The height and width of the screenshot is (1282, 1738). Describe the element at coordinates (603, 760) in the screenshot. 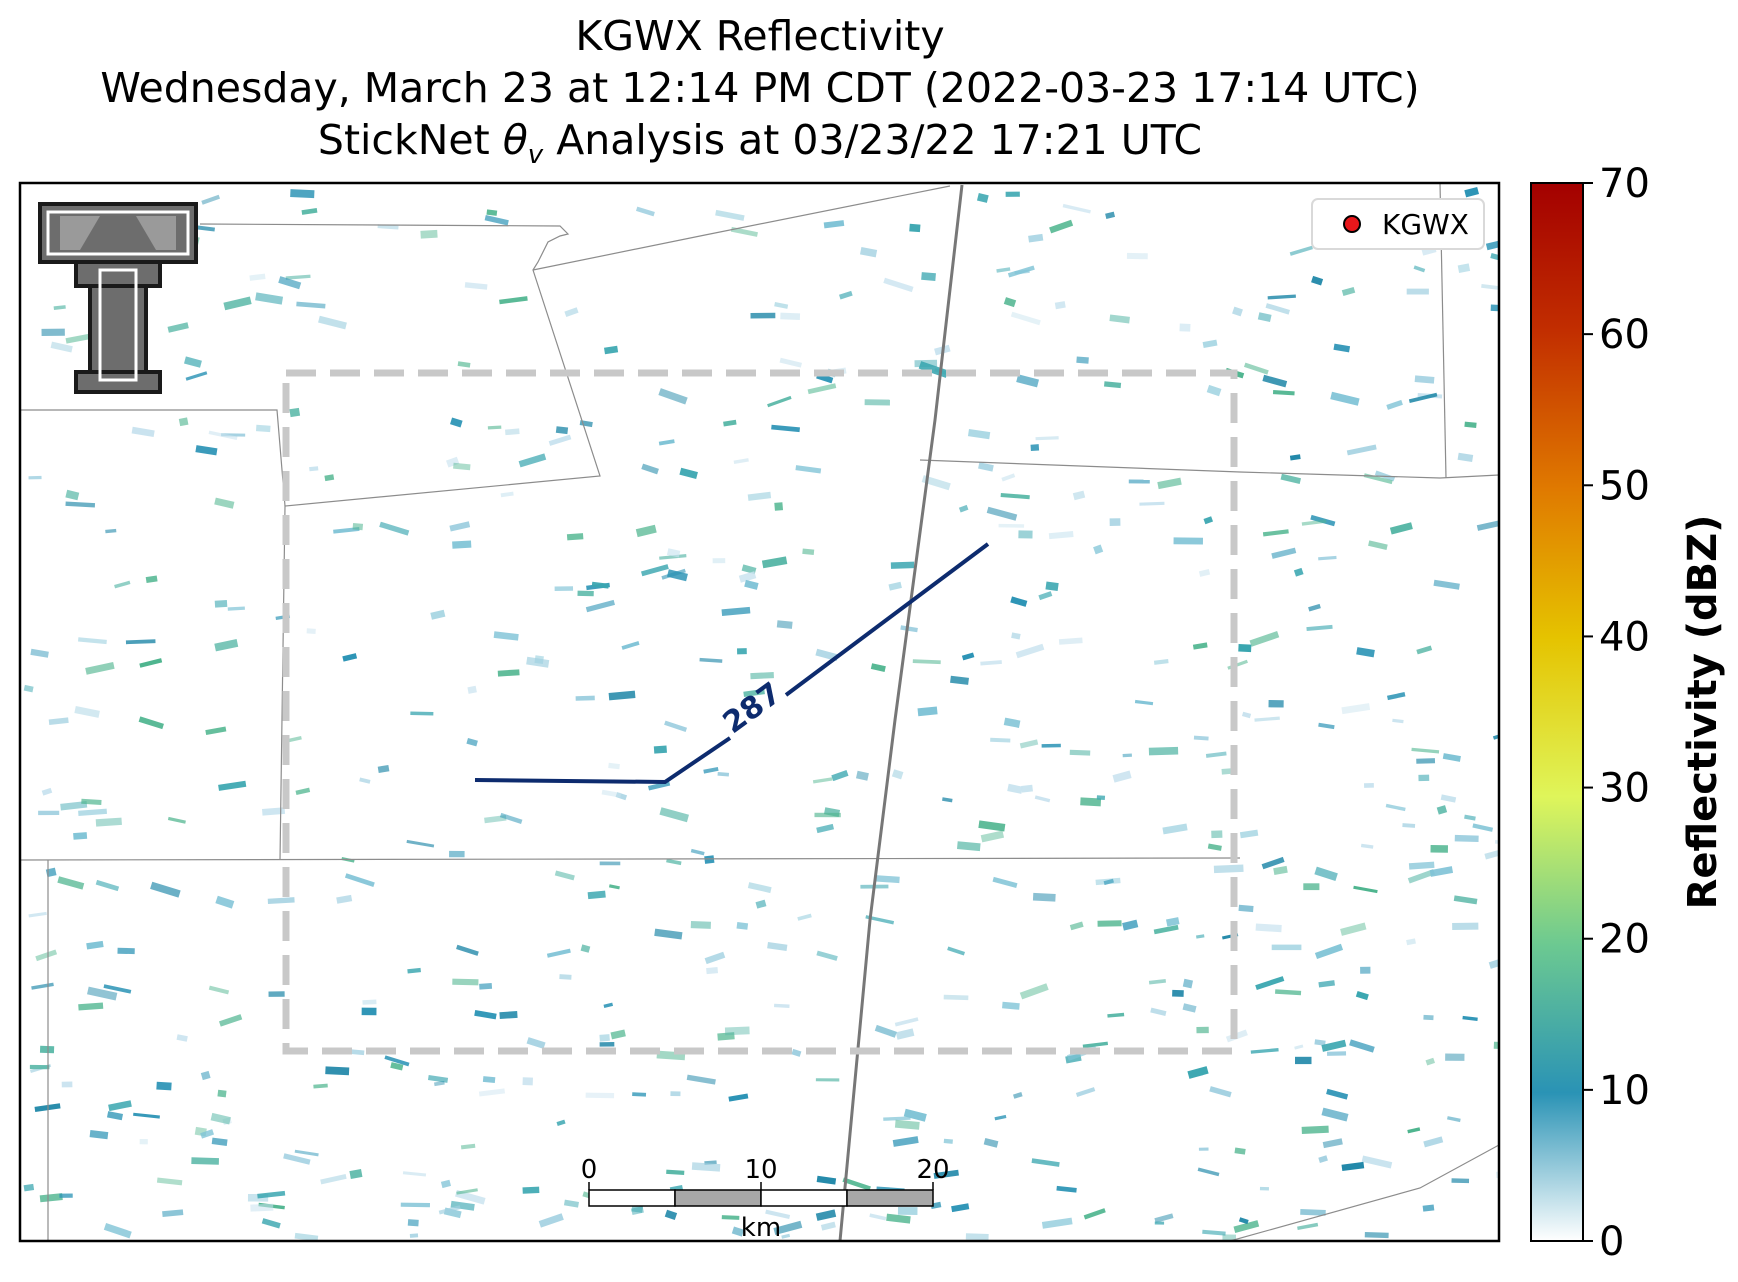

I see `theta-v-contour` at that location.